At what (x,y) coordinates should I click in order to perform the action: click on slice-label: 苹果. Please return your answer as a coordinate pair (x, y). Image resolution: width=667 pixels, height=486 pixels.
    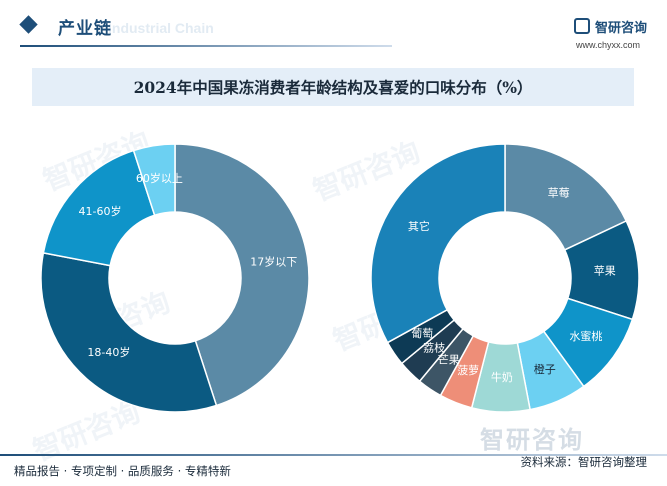
    Looking at the image, I should click on (605, 271).